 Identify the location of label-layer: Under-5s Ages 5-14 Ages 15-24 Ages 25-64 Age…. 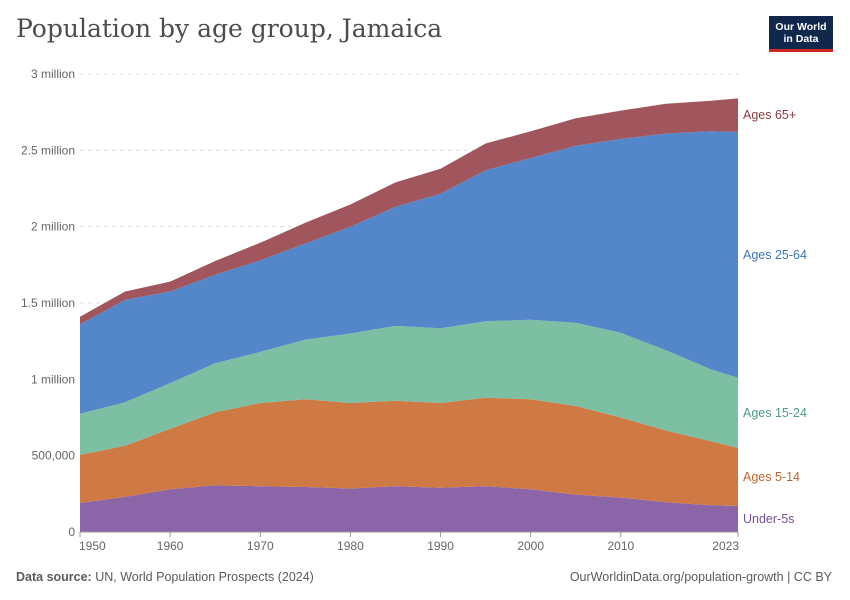
(775, 317).